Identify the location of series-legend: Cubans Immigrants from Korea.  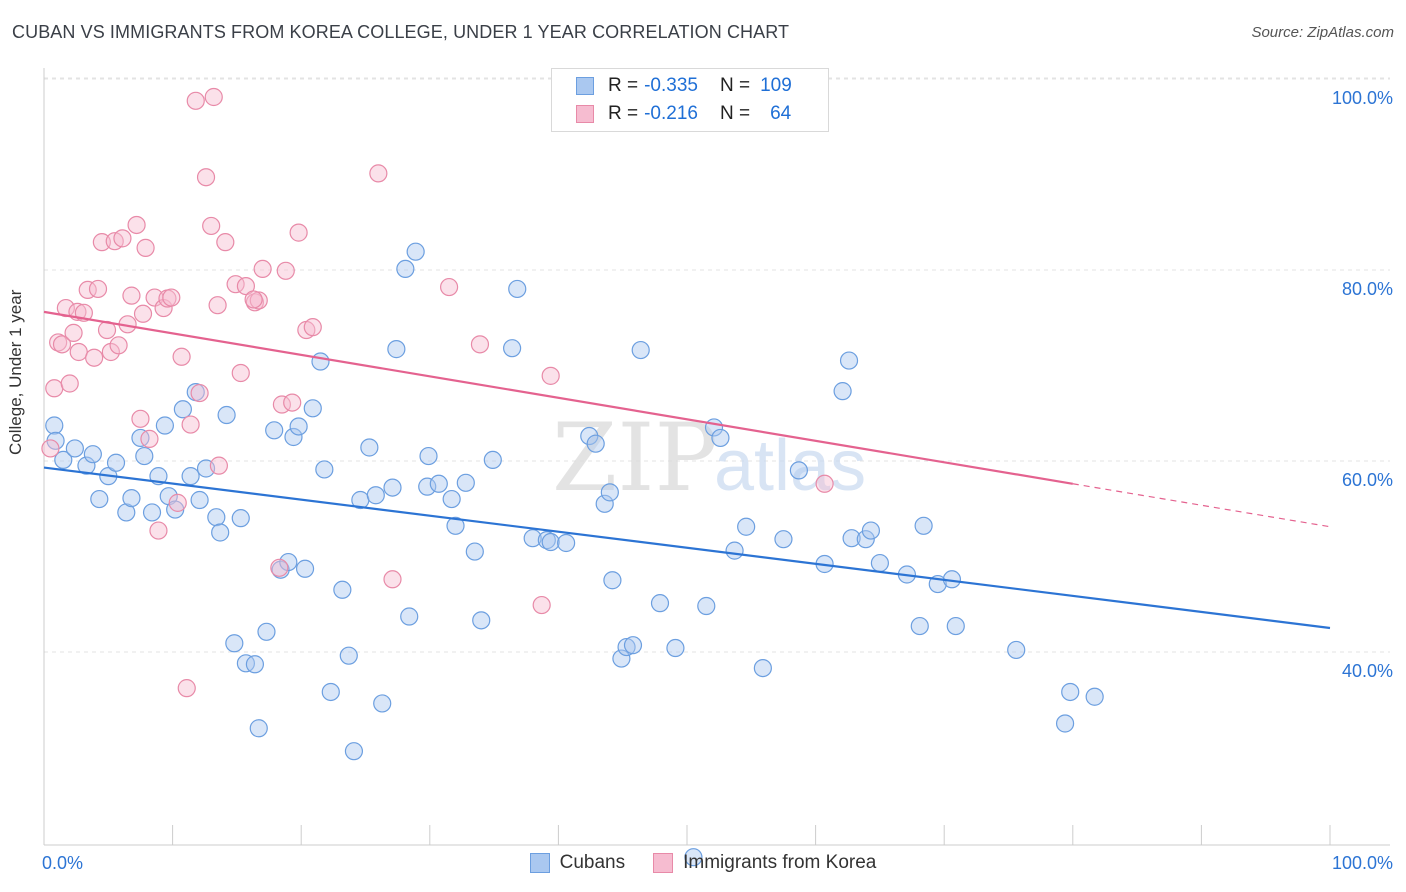
(703, 863).